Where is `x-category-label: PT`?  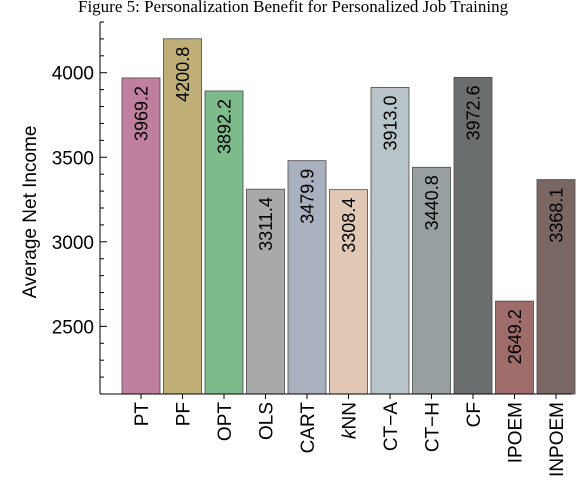
x-category-label: PT is located at coordinates (142, 414).